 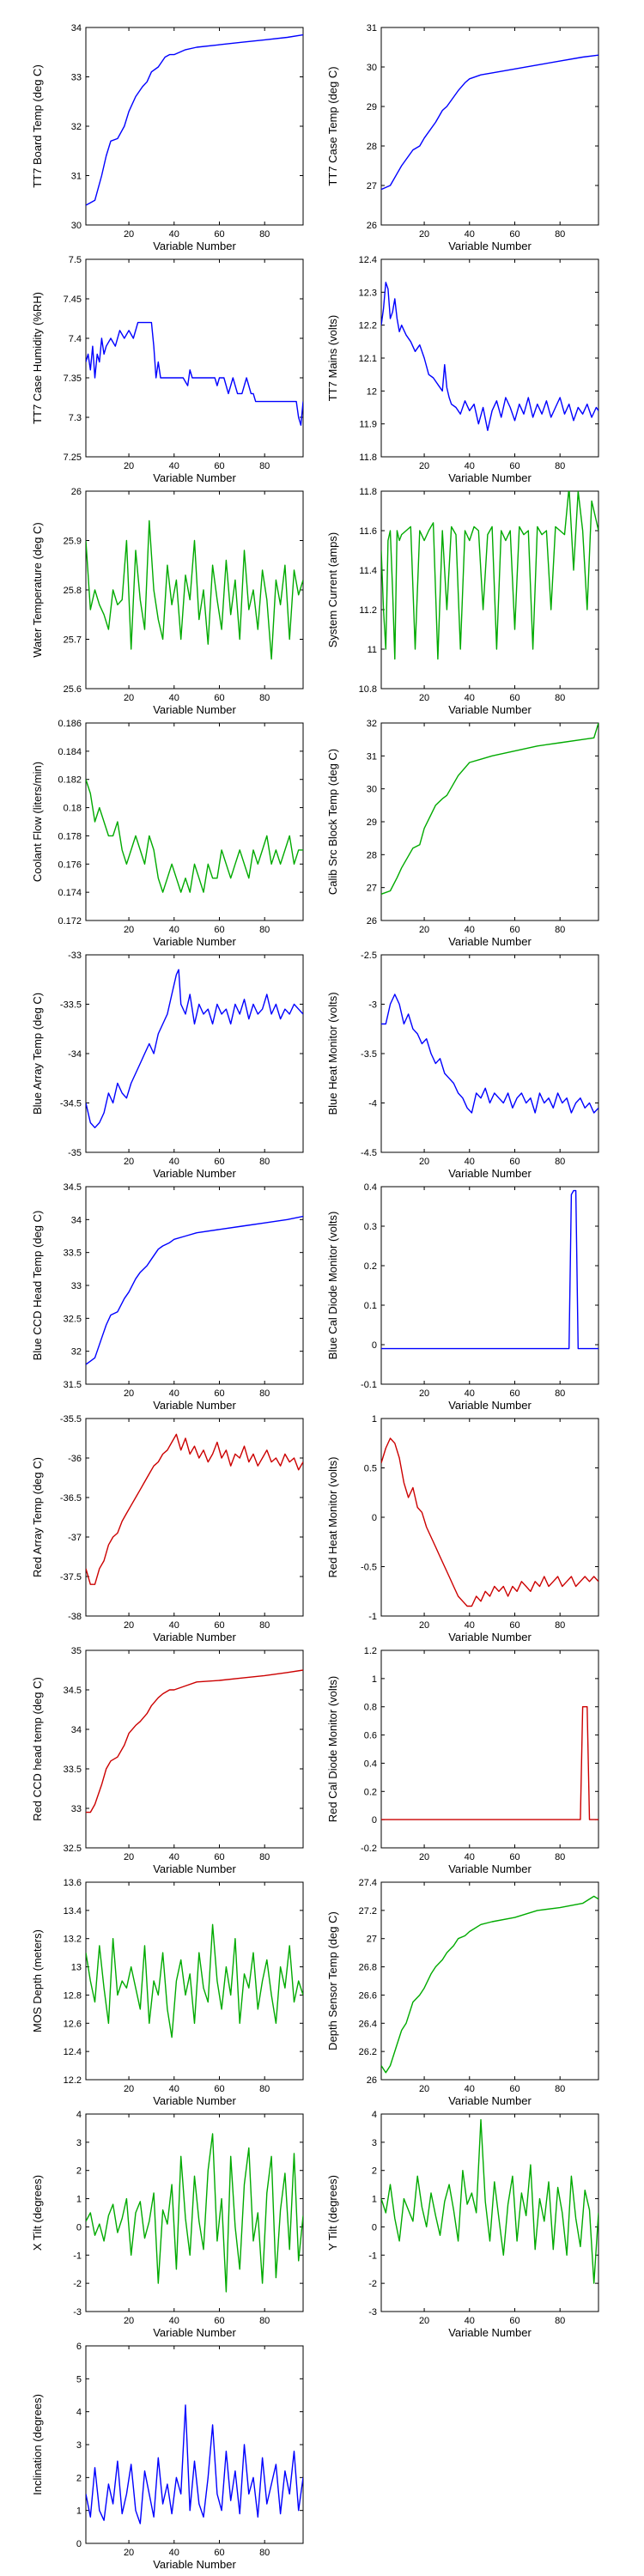 What do you see at coordinates (73, 809) in the screenshot?
I see `y-tick-label: 0.18` at bounding box center [73, 809].